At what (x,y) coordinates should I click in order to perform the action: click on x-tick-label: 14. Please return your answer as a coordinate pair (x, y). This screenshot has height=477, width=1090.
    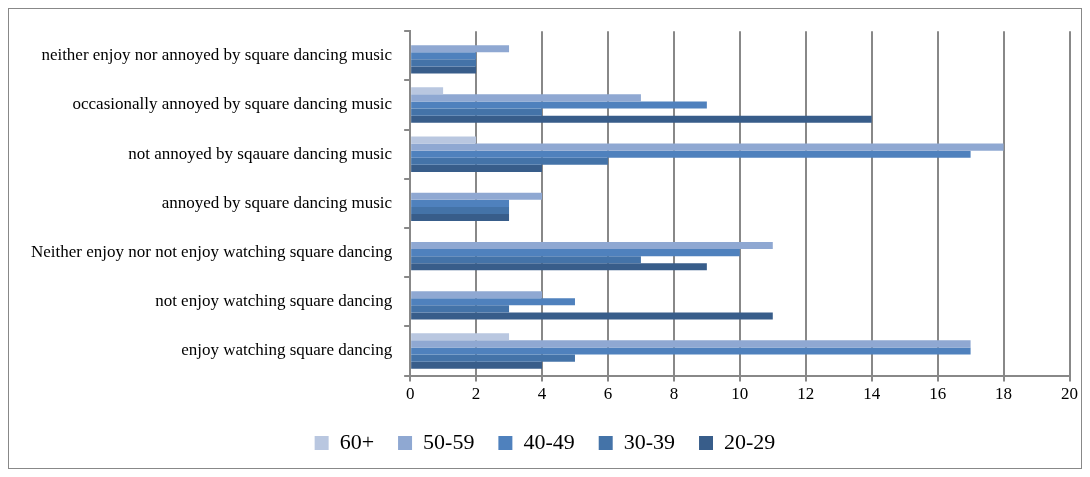
    Looking at the image, I should click on (872, 394).